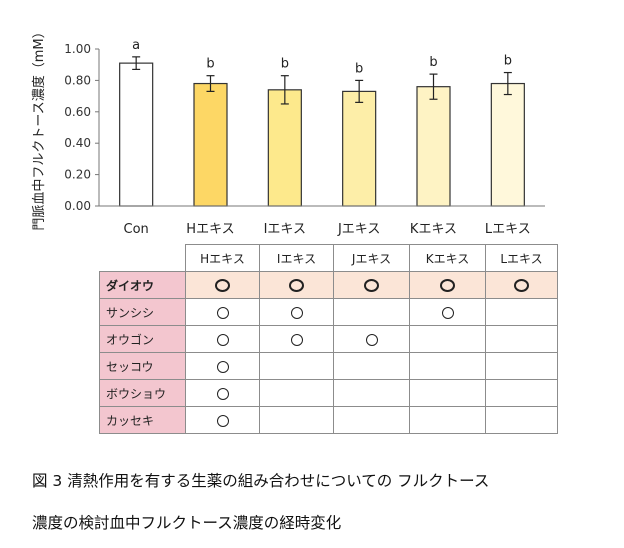 The width and height of the screenshot is (624, 548). I want to click on y-axis-label: 門脈血中フルクトース濃度（mM）, so click(39, 127).